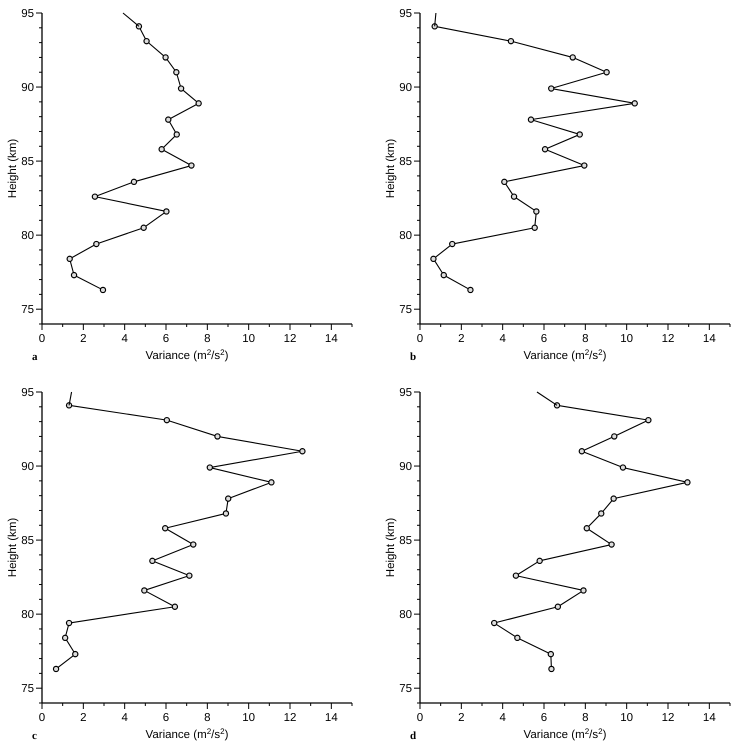 Image resolution: width=731 pixels, height=755 pixels. Describe the element at coordinates (35, 357) in the screenshot. I see `text: a` at that location.